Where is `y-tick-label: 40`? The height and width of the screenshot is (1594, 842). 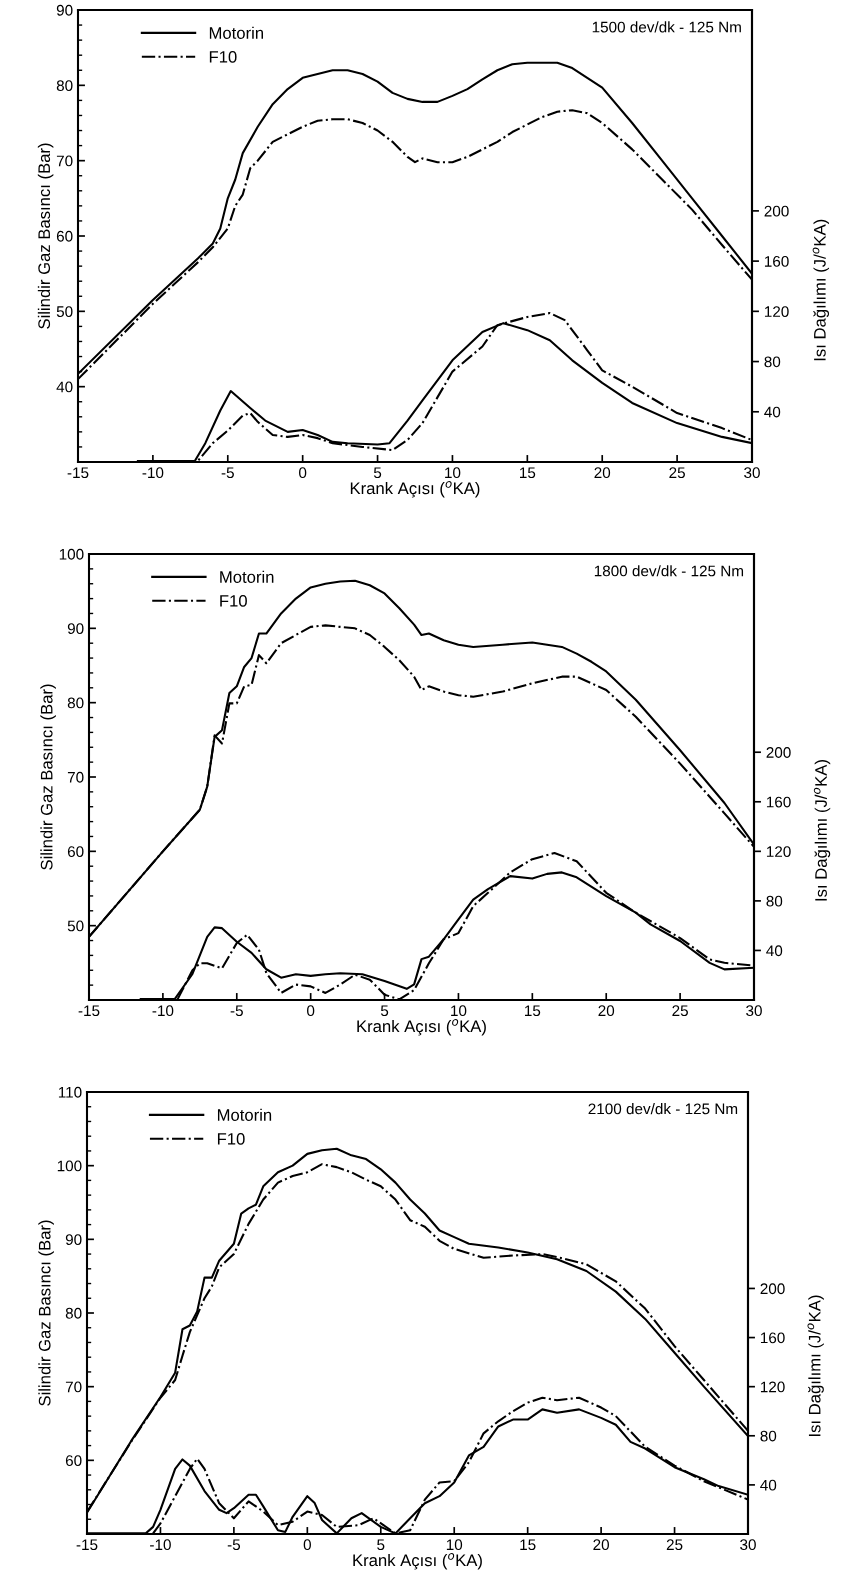 y-tick-label: 40 is located at coordinates (64, 387).